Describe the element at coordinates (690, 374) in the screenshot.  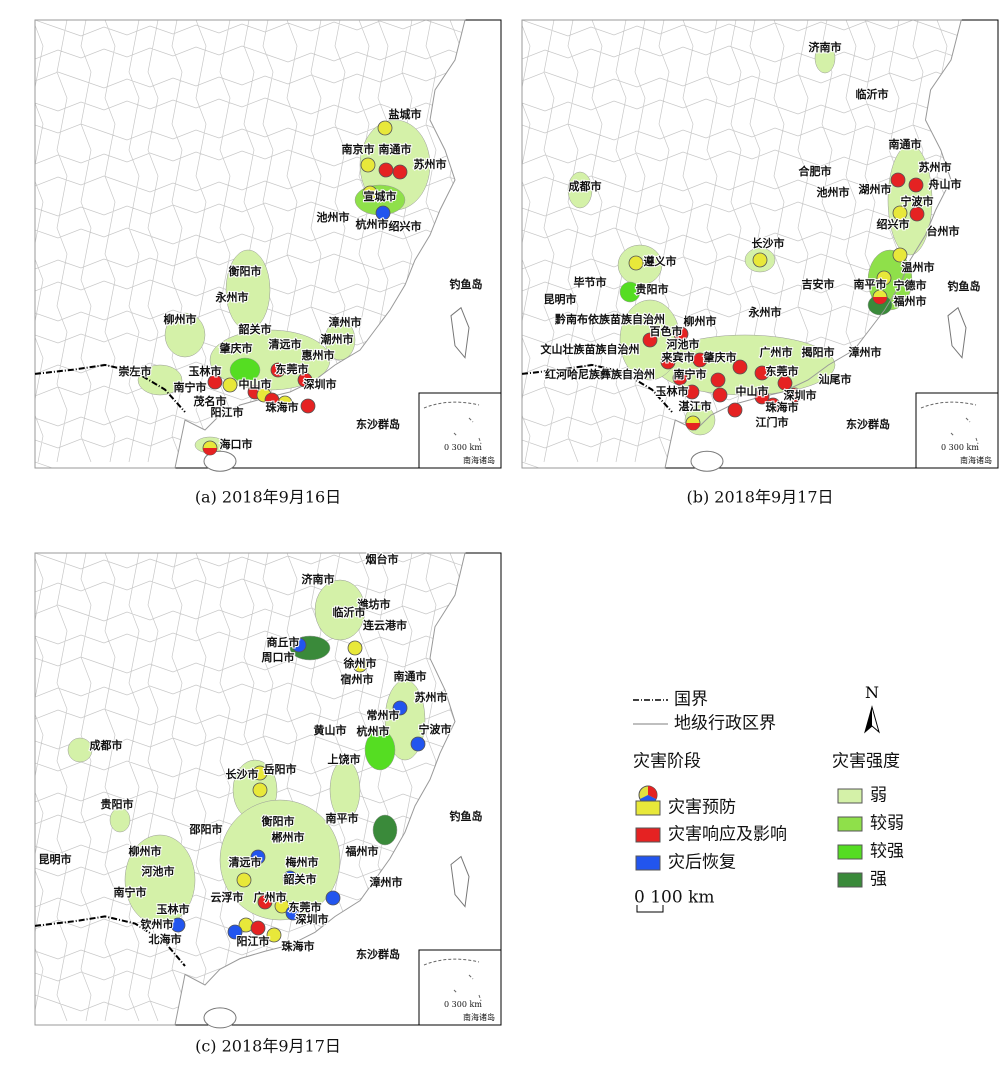
I see `city-label: 南宁市` at that location.